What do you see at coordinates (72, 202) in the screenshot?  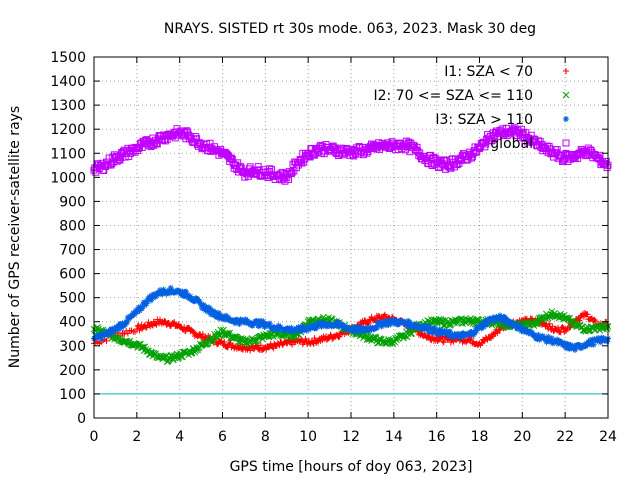 I see `y-tick-label: 900` at bounding box center [72, 202].